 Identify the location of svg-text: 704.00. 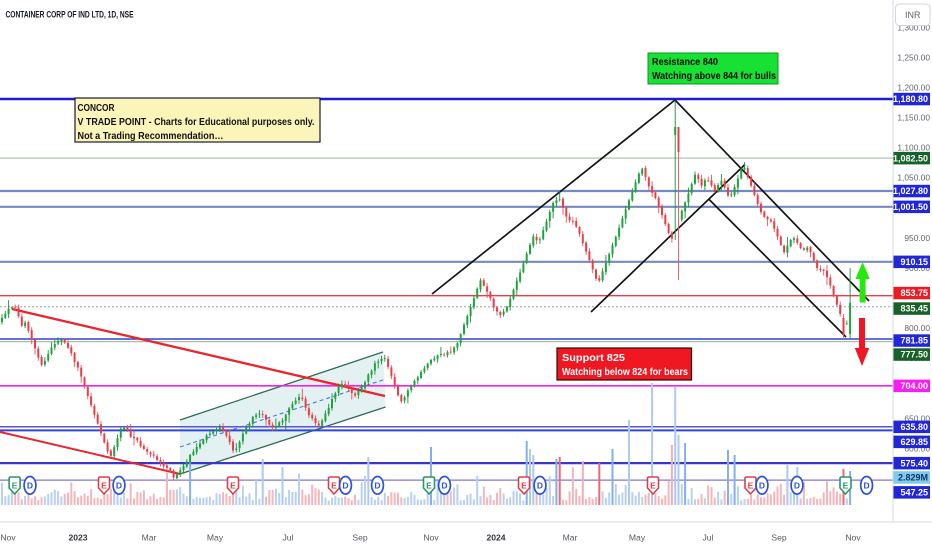
(914, 386).